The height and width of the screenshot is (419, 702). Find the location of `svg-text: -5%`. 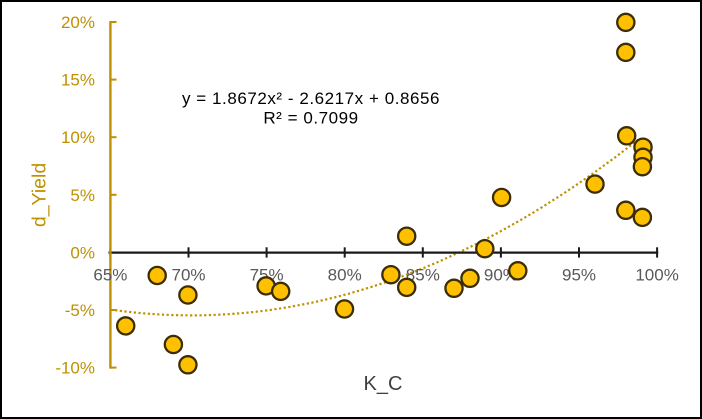

svg-text: -5% is located at coordinates (80, 310).